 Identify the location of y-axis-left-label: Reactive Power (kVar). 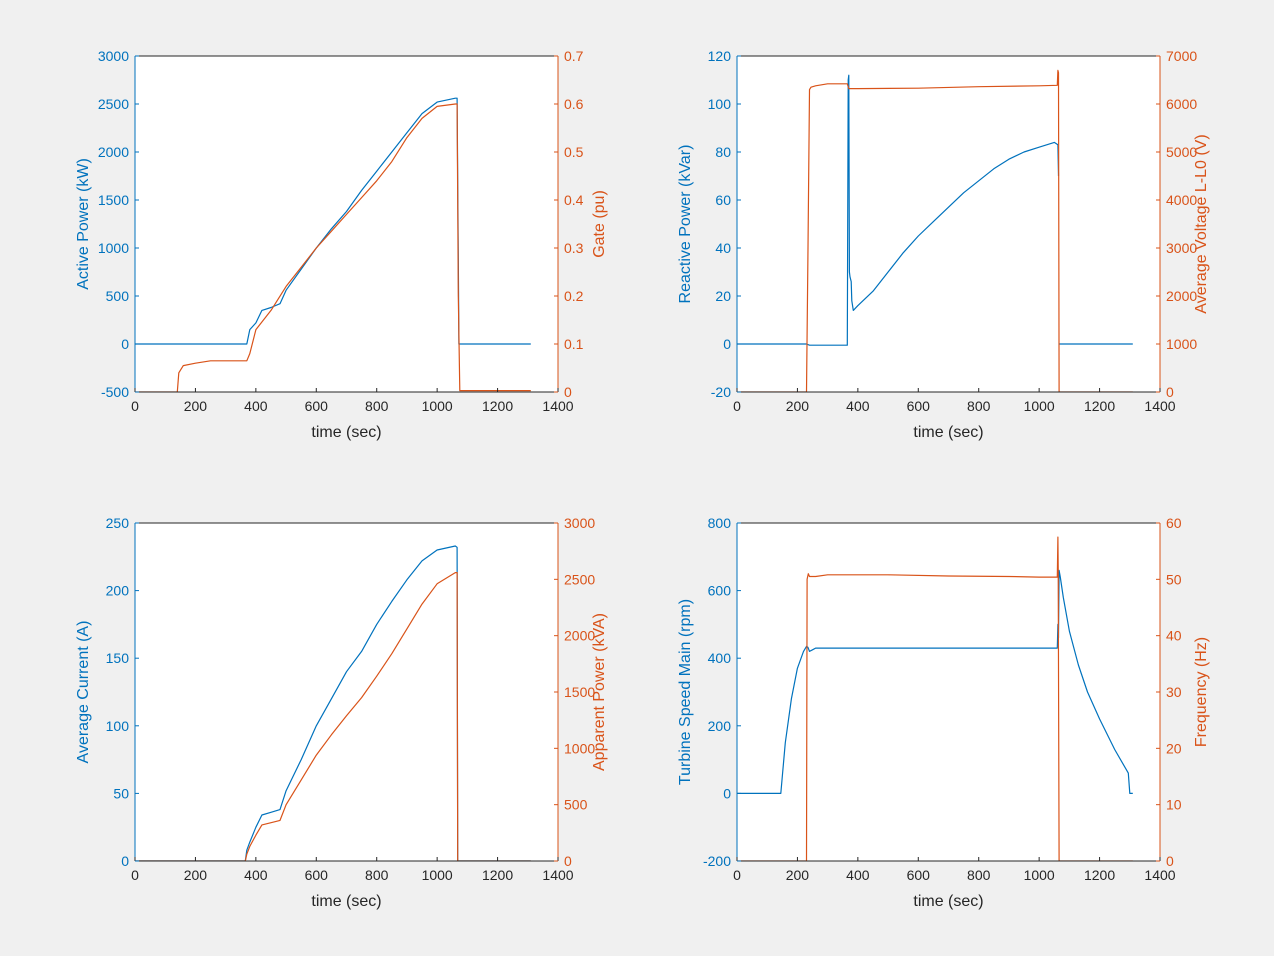
(685, 224).